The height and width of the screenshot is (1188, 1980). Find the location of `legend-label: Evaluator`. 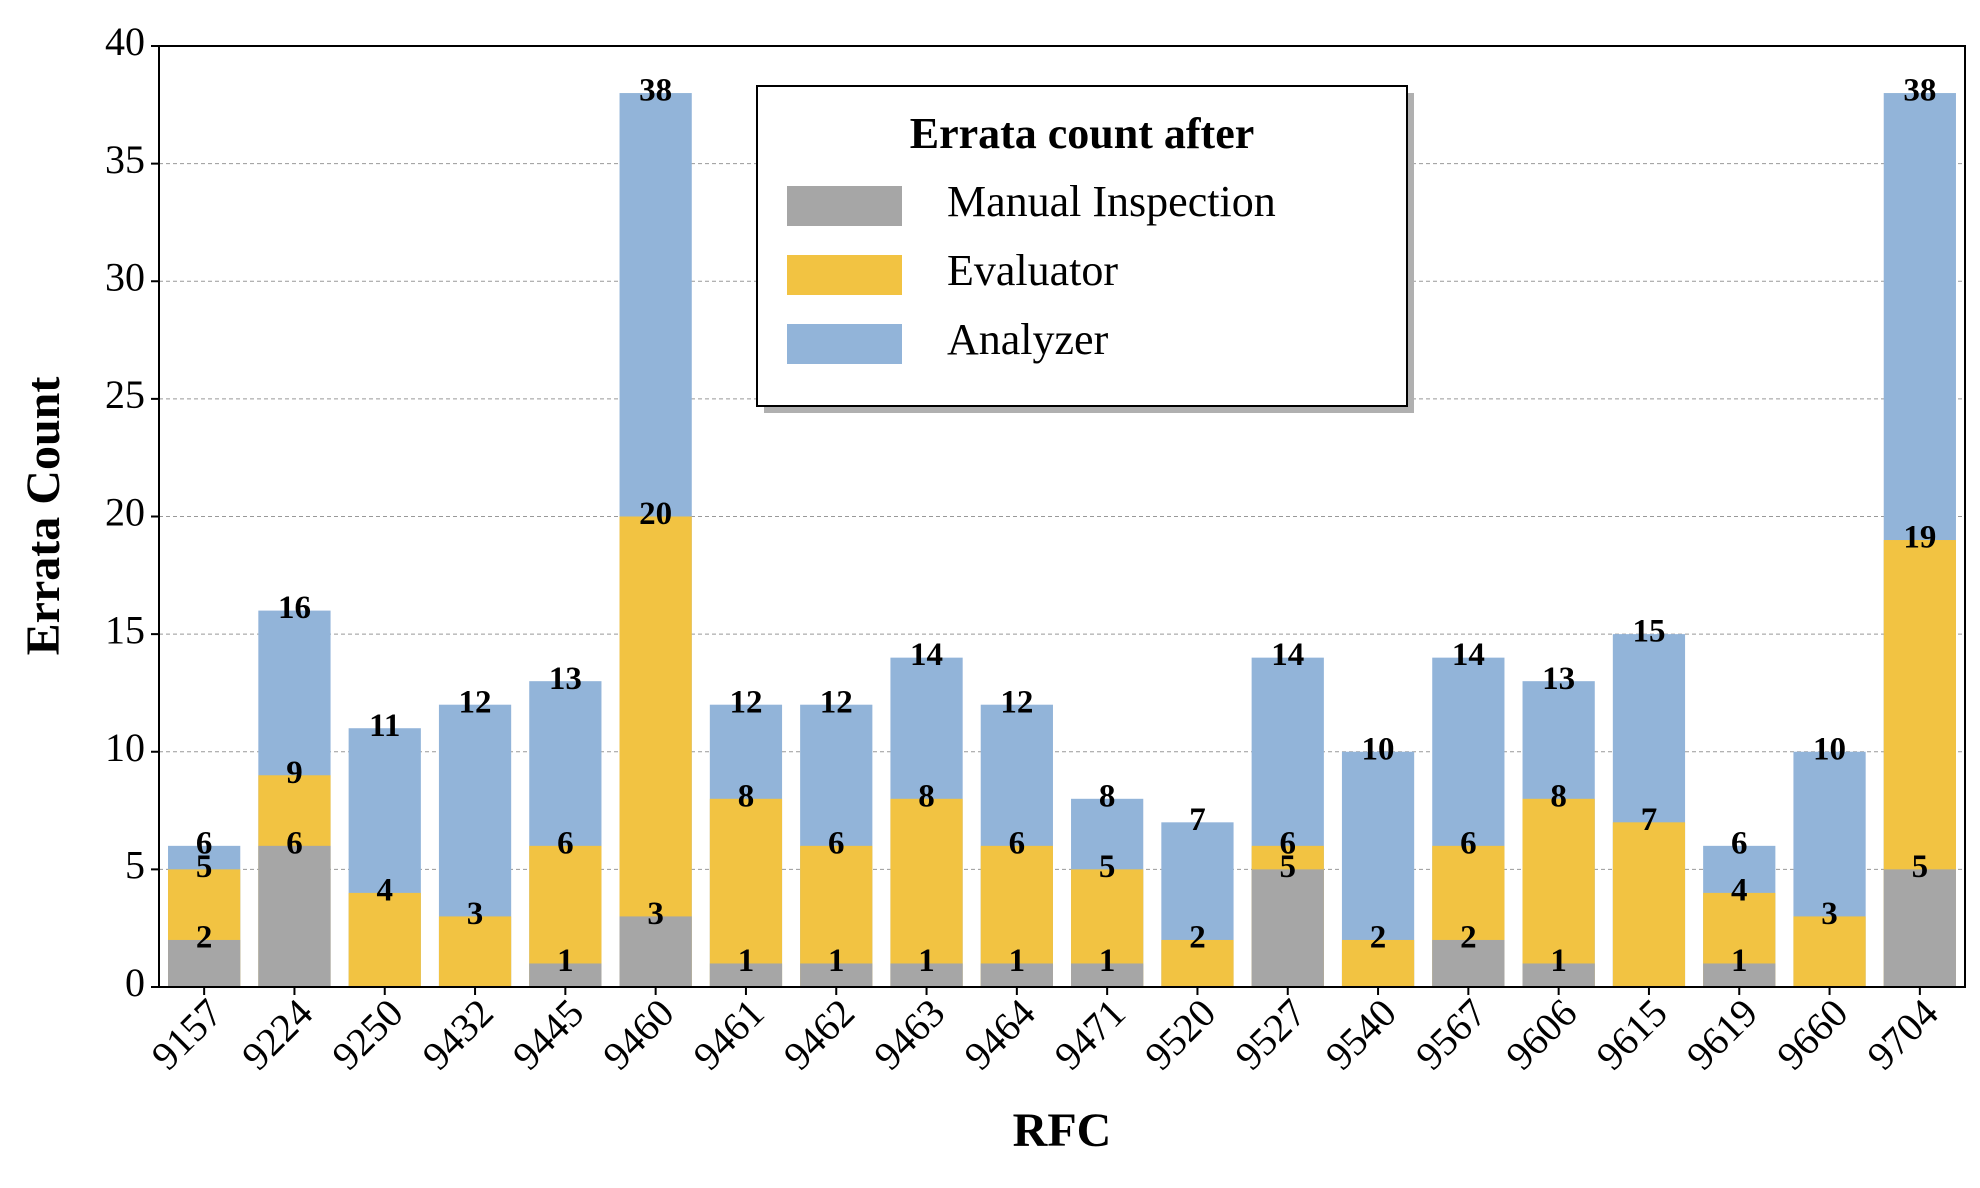

legend-label: Evaluator is located at coordinates (1032, 270).